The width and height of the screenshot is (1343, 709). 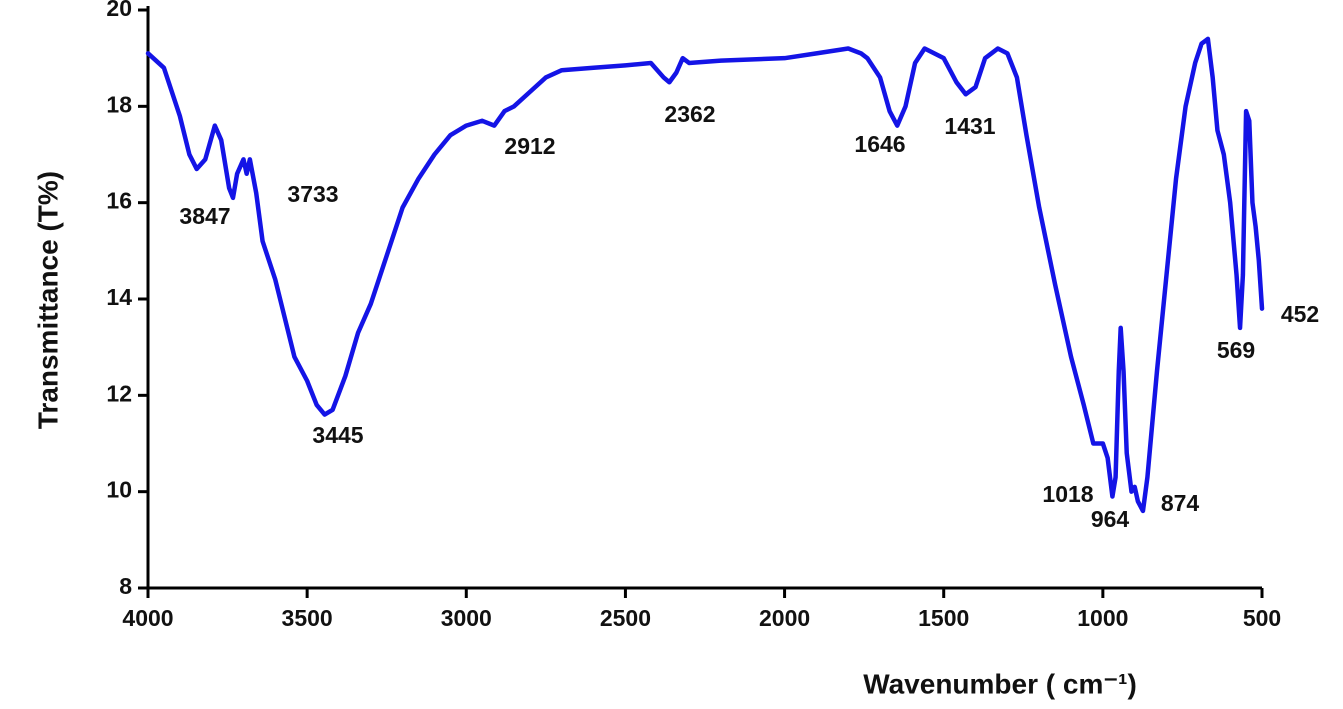 What do you see at coordinates (529, 146) in the screenshot?
I see `peak-label: 2912` at bounding box center [529, 146].